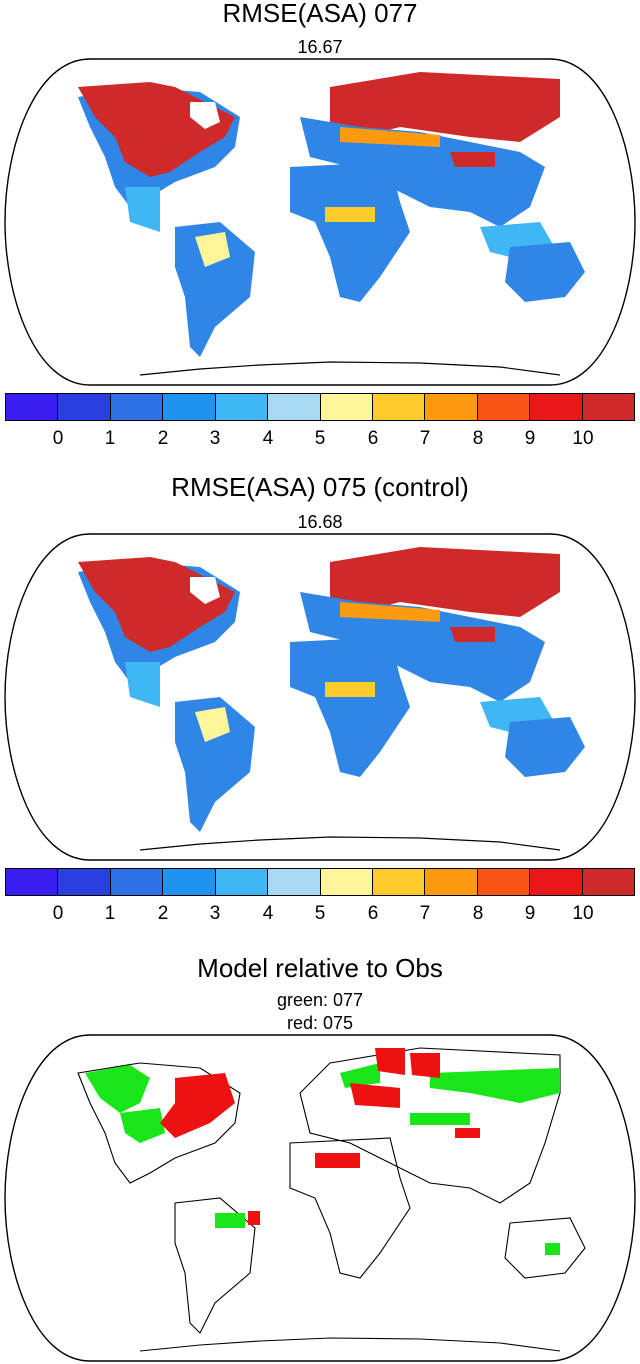 The image size is (640, 1364). Describe the element at coordinates (197, 1105) in the screenshot. I see `red-na` at that location.